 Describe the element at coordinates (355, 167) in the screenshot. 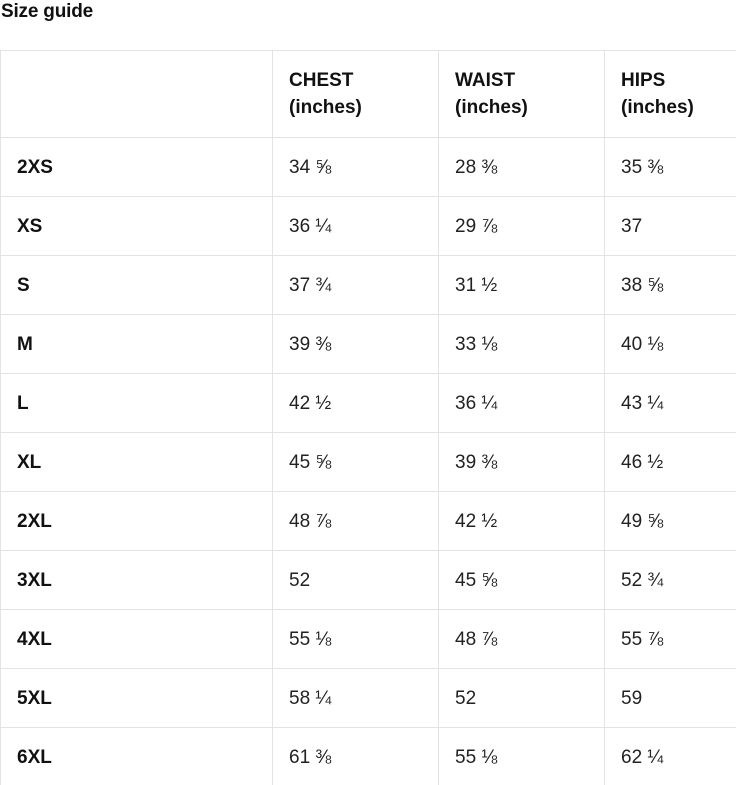

I see `chest-value: 34 ⅝` at that location.